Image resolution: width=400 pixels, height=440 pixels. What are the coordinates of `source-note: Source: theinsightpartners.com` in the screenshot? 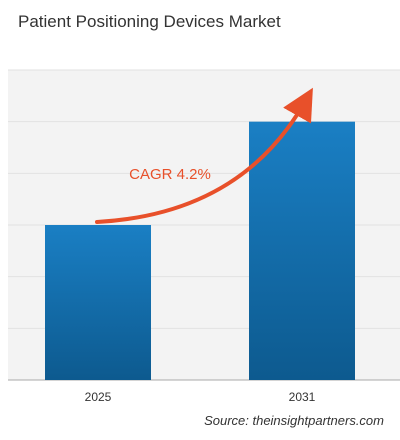 It's located at (294, 420).